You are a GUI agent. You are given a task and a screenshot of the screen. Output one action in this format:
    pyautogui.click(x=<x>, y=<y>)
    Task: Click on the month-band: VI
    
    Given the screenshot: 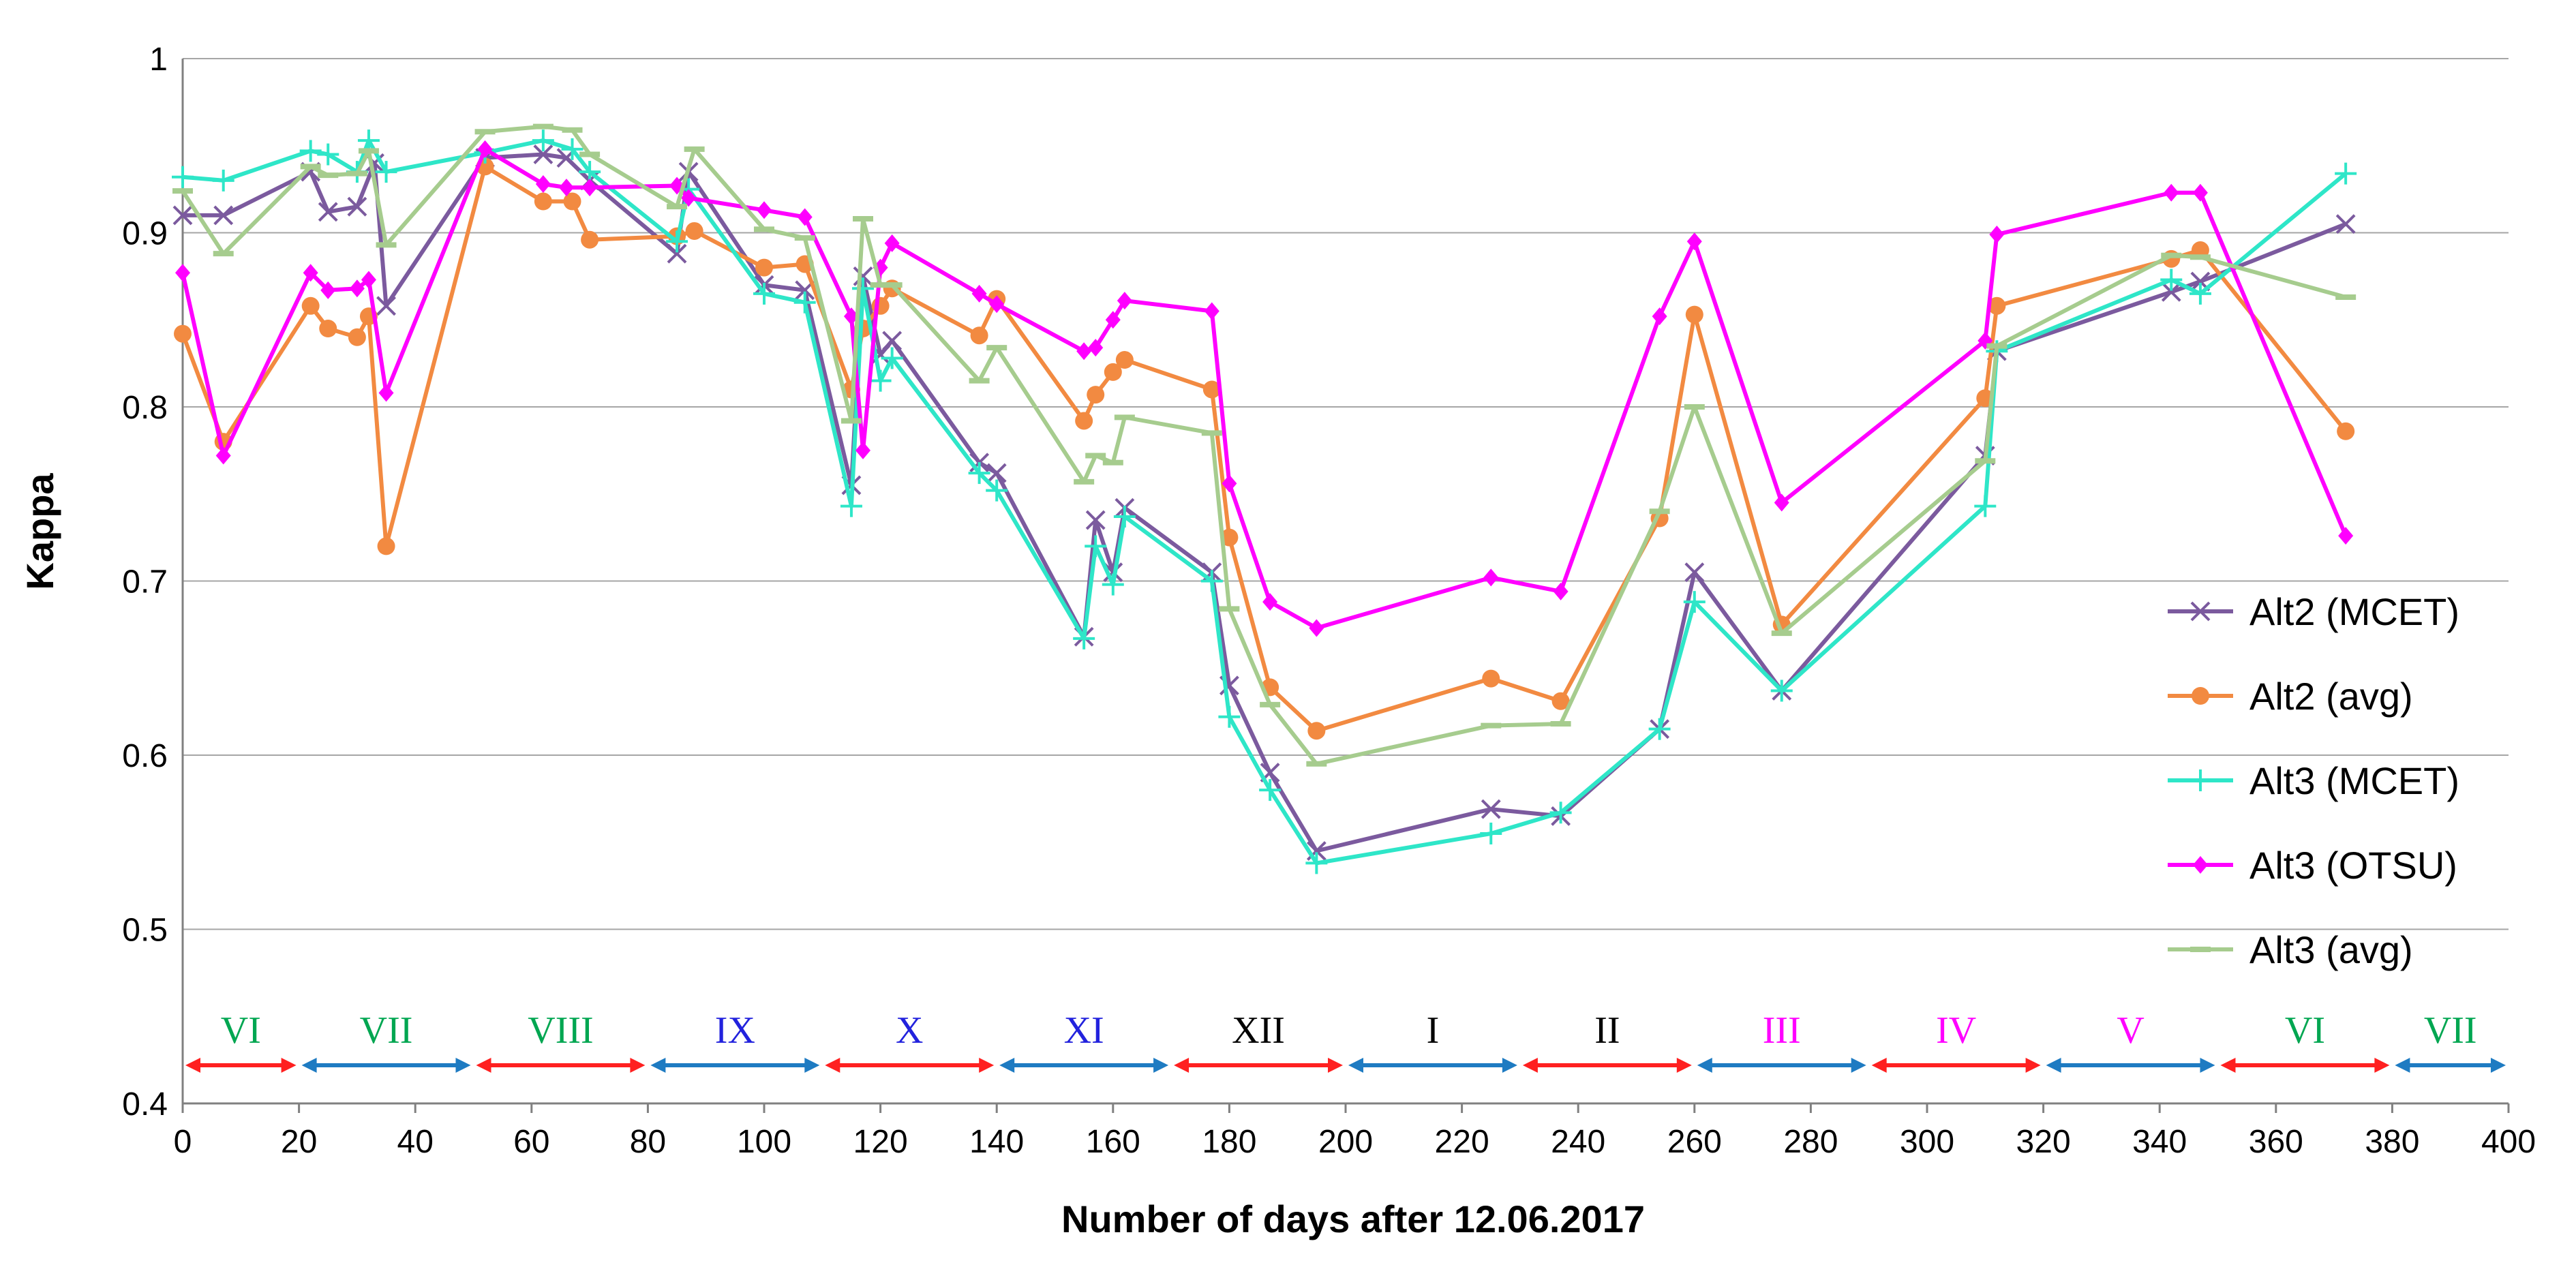 What is the action you would take?
    pyautogui.click(x=241, y=1041)
    